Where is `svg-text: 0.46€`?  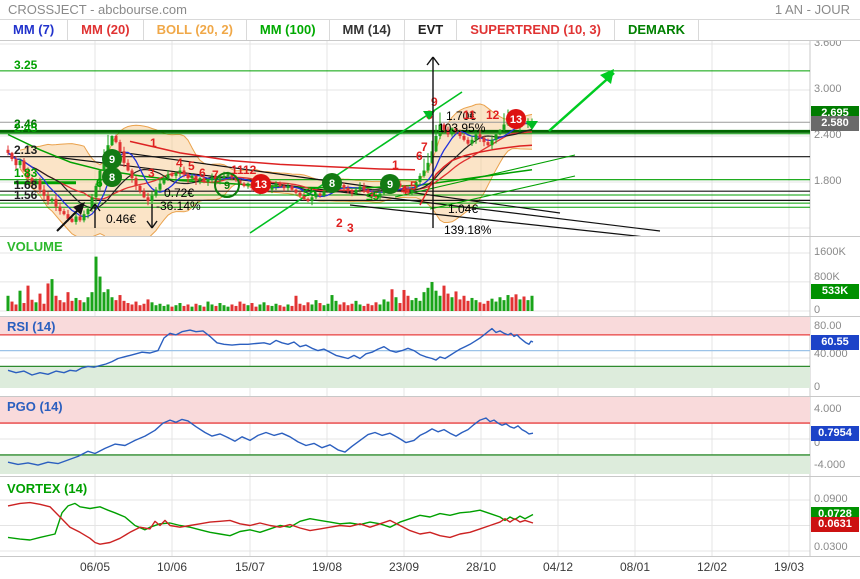
svg-text: 0.46€ is located at coordinates (121, 219).